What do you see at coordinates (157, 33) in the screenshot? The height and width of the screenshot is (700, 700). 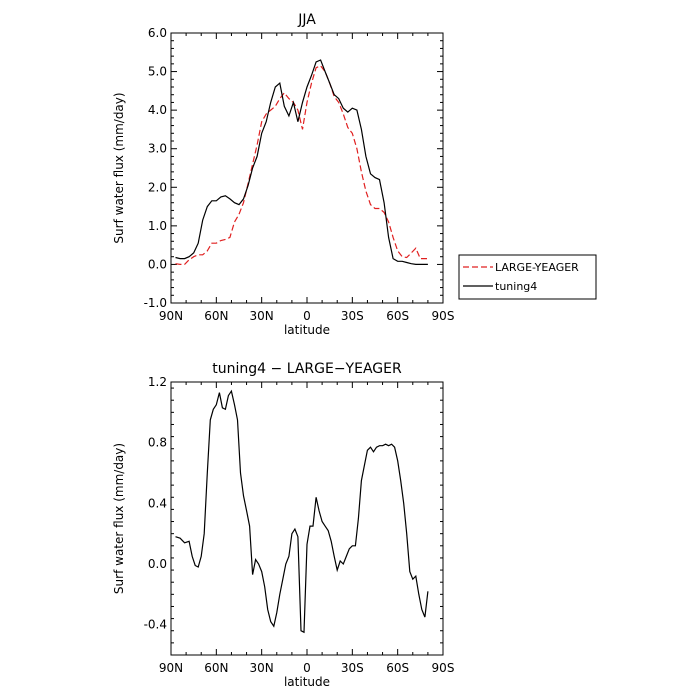 I see `y-tick-label: 6.0` at bounding box center [157, 33].